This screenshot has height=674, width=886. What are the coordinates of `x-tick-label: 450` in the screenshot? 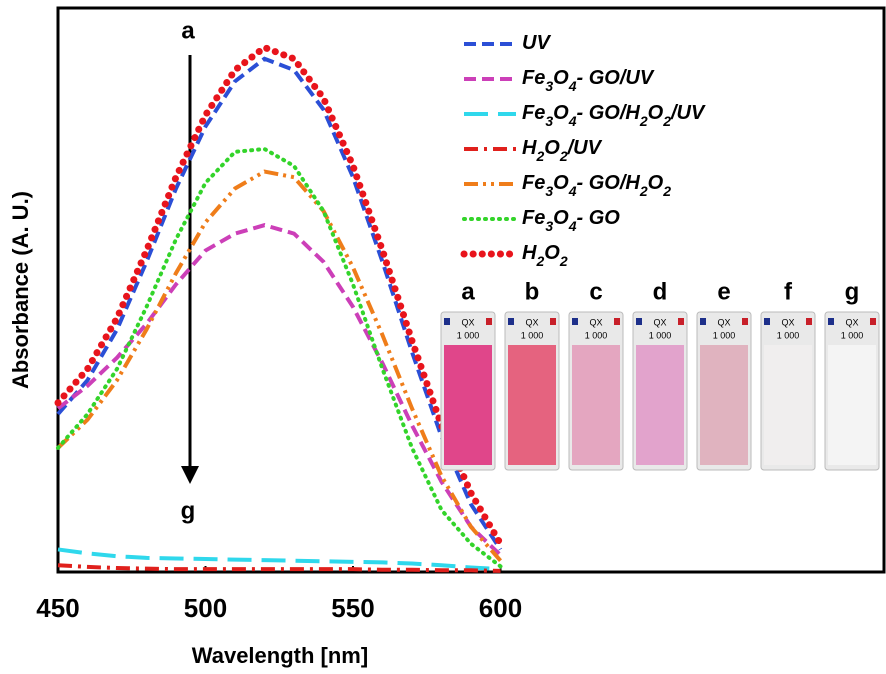 It's located at (57, 608).